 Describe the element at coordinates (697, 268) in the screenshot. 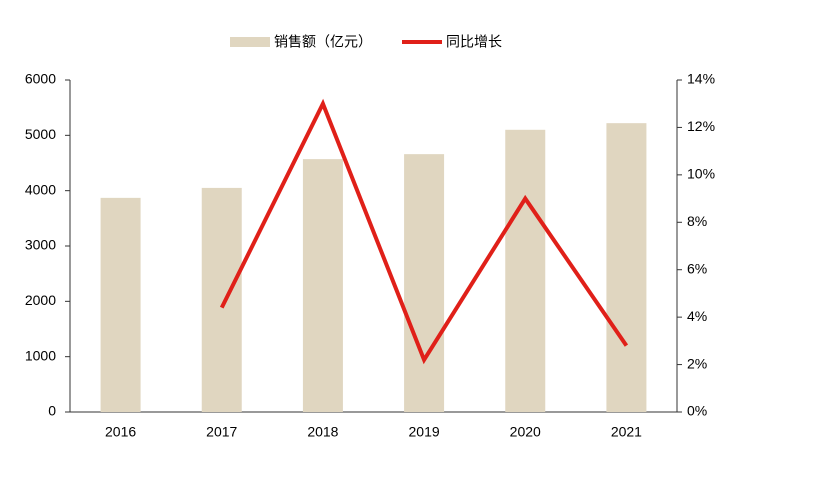

I see `y2-tick-label: 6%` at that location.